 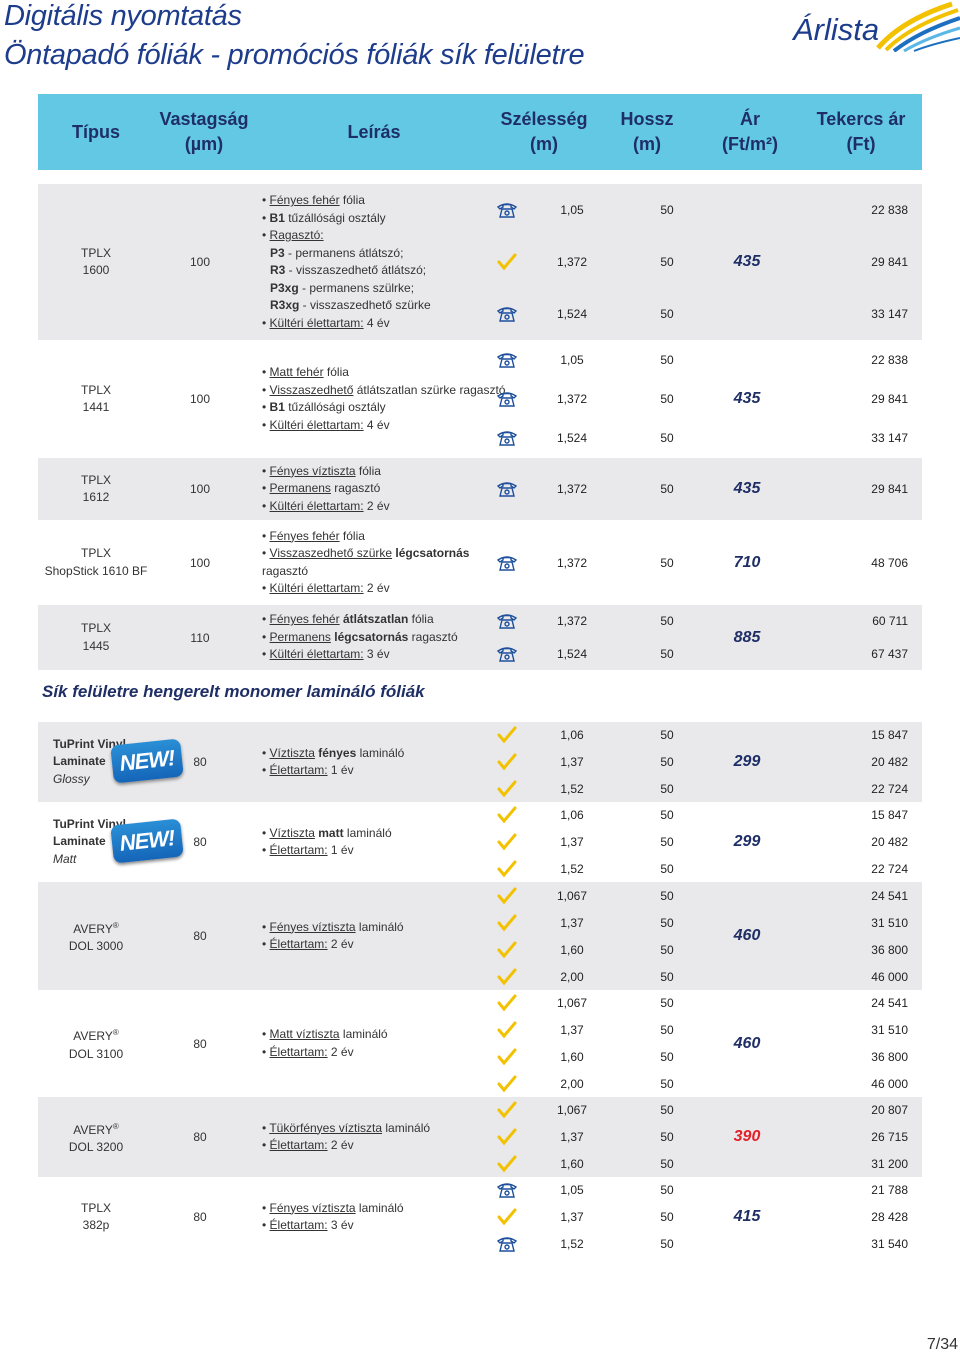 What do you see at coordinates (374, 131) in the screenshot?
I see `column-header-line: Leírás` at bounding box center [374, 131].